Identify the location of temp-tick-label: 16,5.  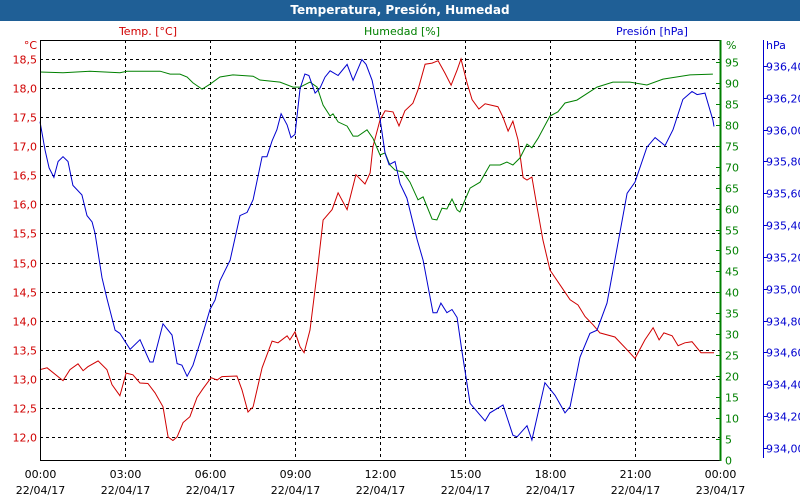
(25, 176).